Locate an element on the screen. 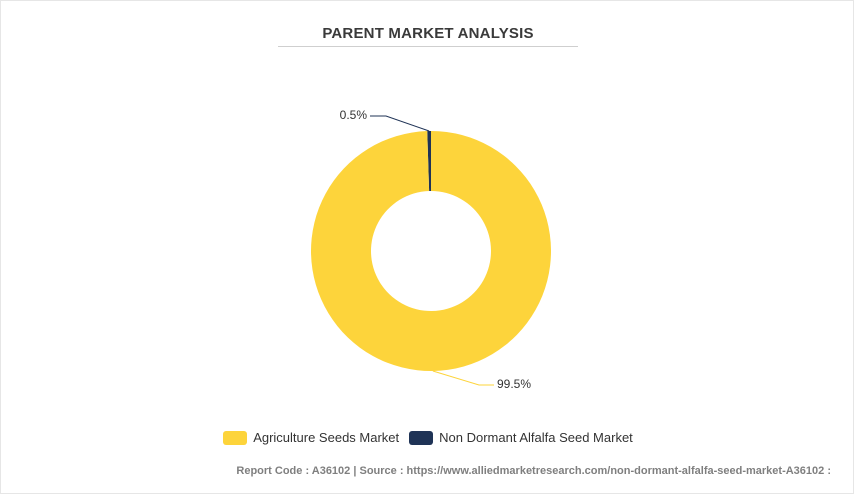 The width and height of the screenshot is (854, 495). legend-label-non-dormant-alfalfa: Non Dormant Alfalfa Seed Market is located at coordinates (536, 437).